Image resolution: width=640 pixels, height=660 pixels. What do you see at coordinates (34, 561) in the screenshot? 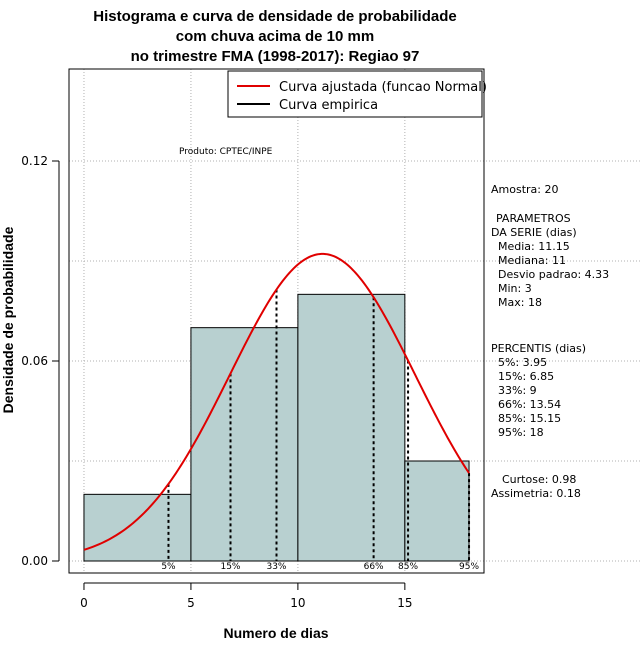
I see `y-tick-label: 0.00` at bounding box center [34, 561].